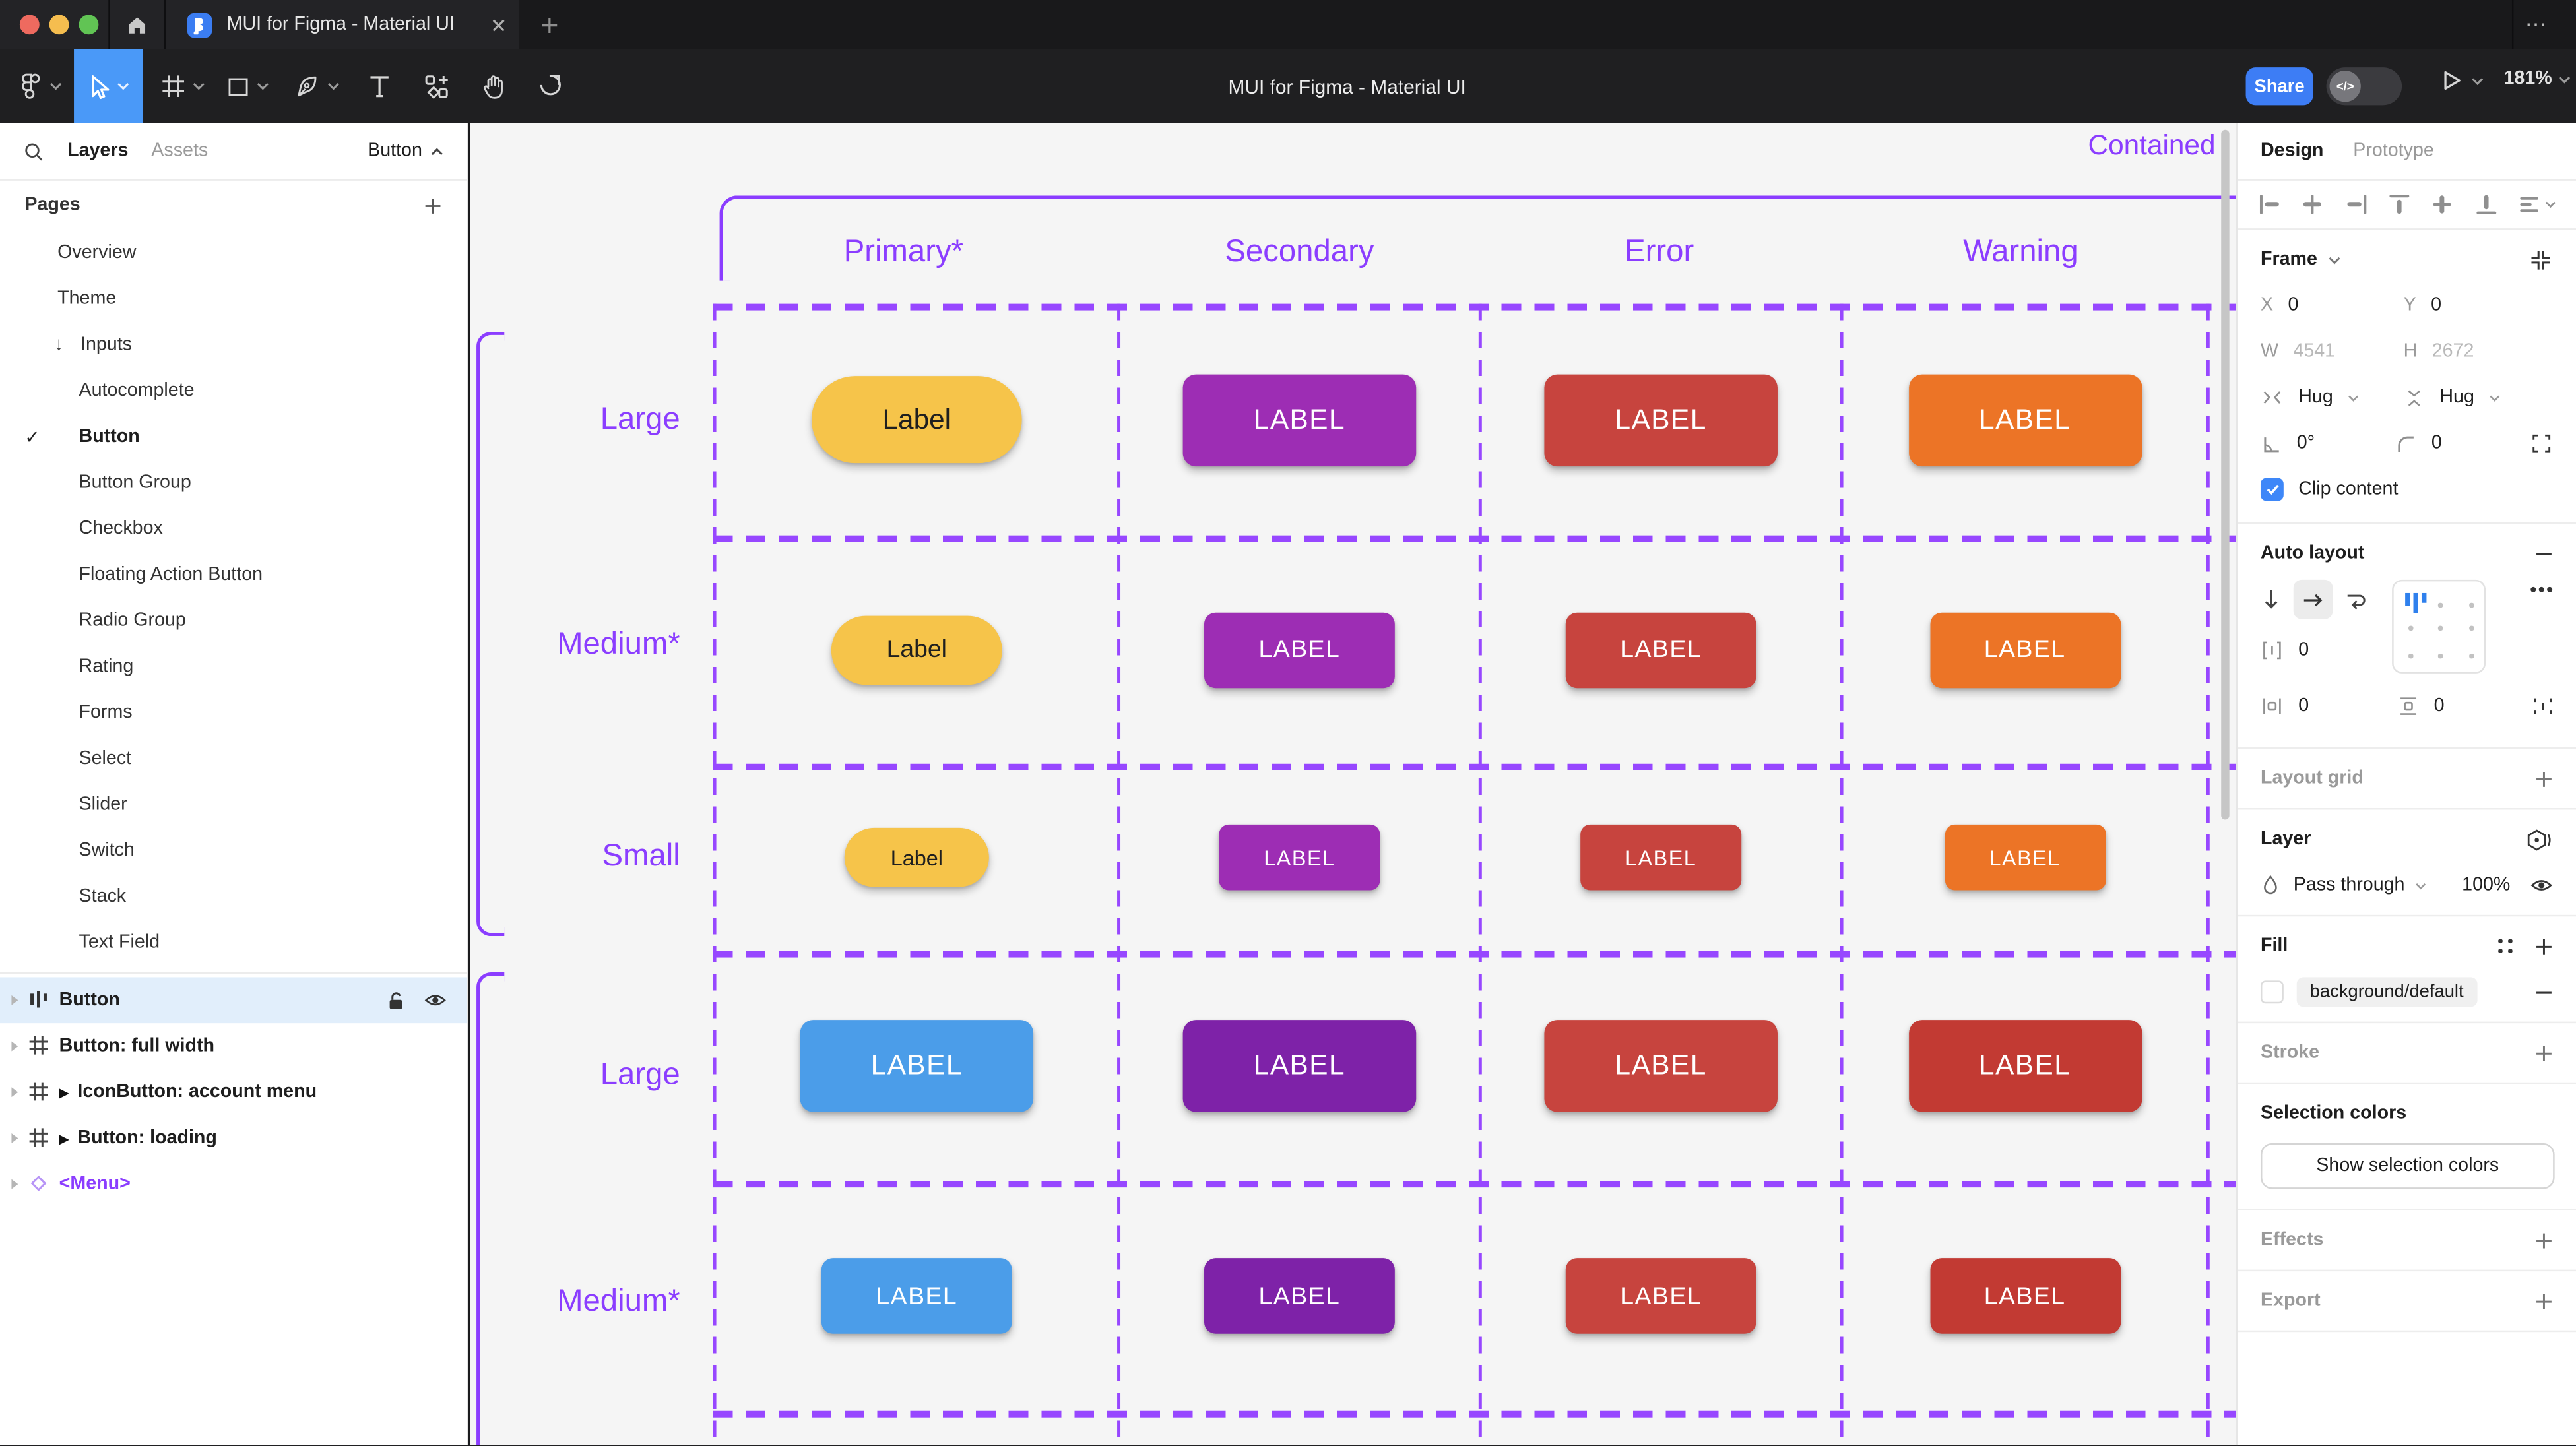 Image resolution: width=2576 pixels, height=1446 pixels. I want to click on add-export-button, so click(2544, 1300).